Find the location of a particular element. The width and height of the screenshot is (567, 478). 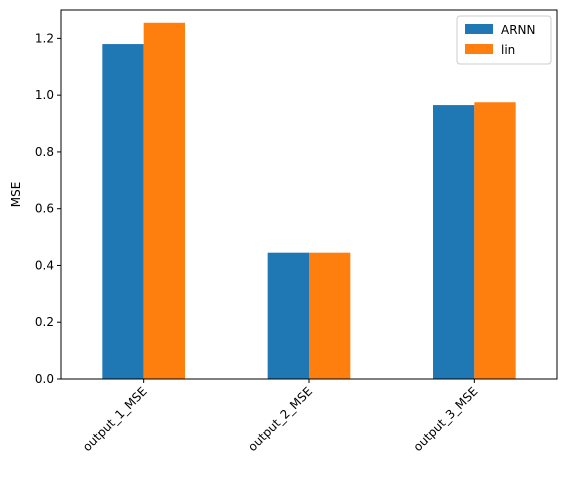

y-axis-ticks: 0.0 0.2 0.4 0.6 0.8 1.0 1.2 is located at coordinates (48, 208).